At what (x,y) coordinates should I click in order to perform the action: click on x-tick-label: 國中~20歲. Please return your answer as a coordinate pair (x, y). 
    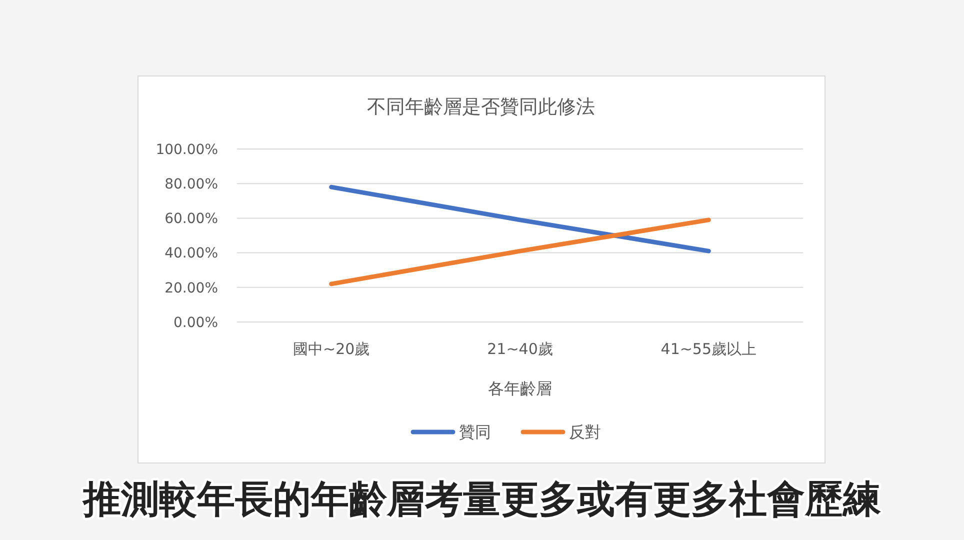
    Looking at the image, I should click on (331, 349).